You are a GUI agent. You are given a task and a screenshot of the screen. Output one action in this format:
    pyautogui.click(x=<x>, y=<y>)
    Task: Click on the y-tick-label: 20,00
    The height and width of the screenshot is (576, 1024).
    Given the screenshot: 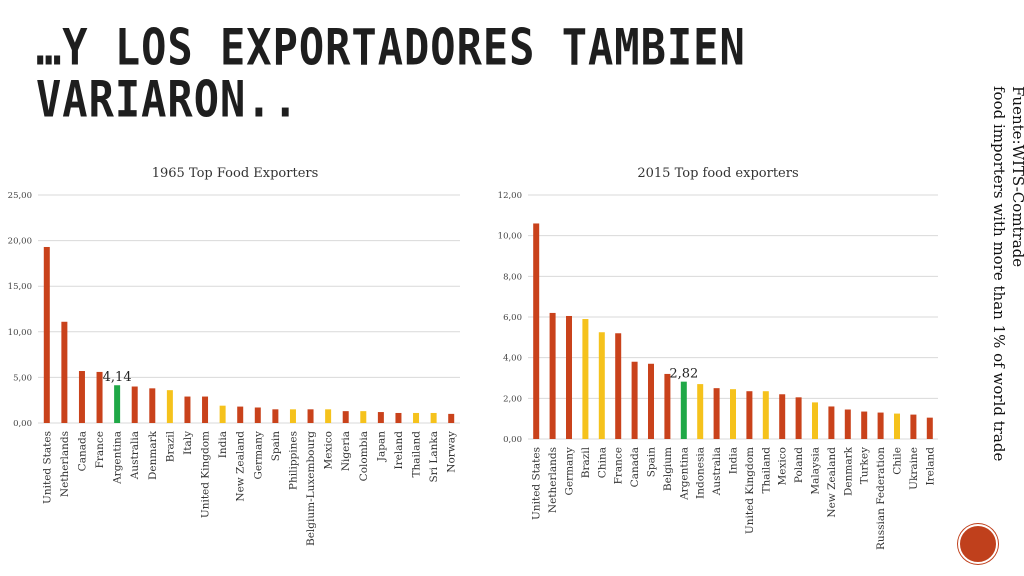 What is the action you would take?
    pyautogui.click(x=20, y=242)
    